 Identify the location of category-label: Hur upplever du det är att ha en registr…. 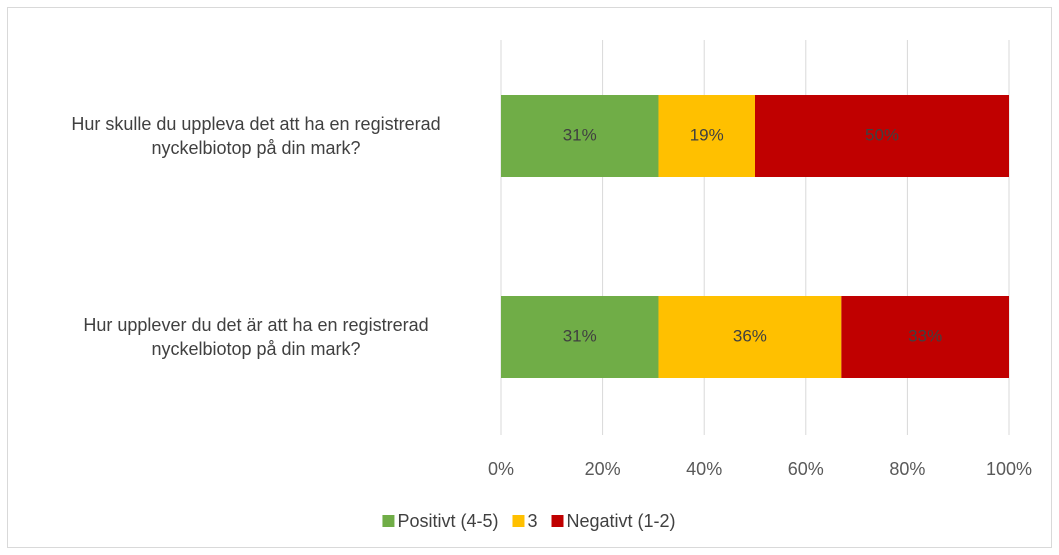
(256, 337).